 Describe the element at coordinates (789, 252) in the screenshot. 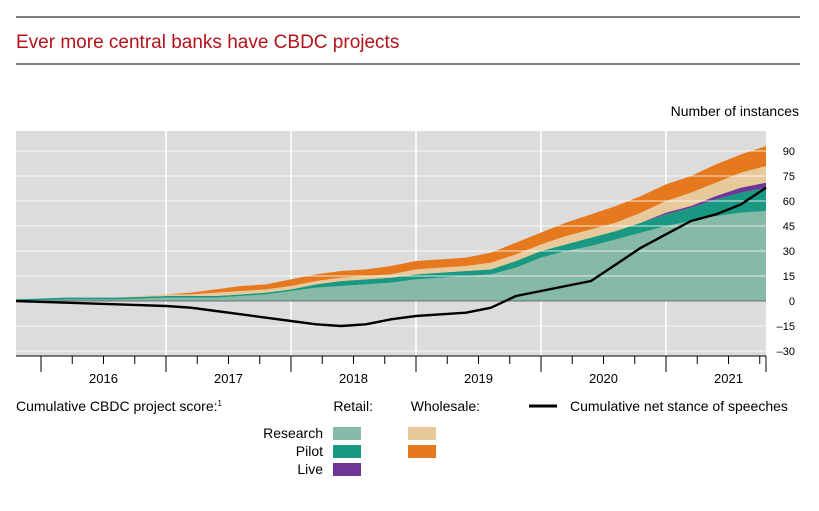

I see `y-tick-label: 30` at that location.